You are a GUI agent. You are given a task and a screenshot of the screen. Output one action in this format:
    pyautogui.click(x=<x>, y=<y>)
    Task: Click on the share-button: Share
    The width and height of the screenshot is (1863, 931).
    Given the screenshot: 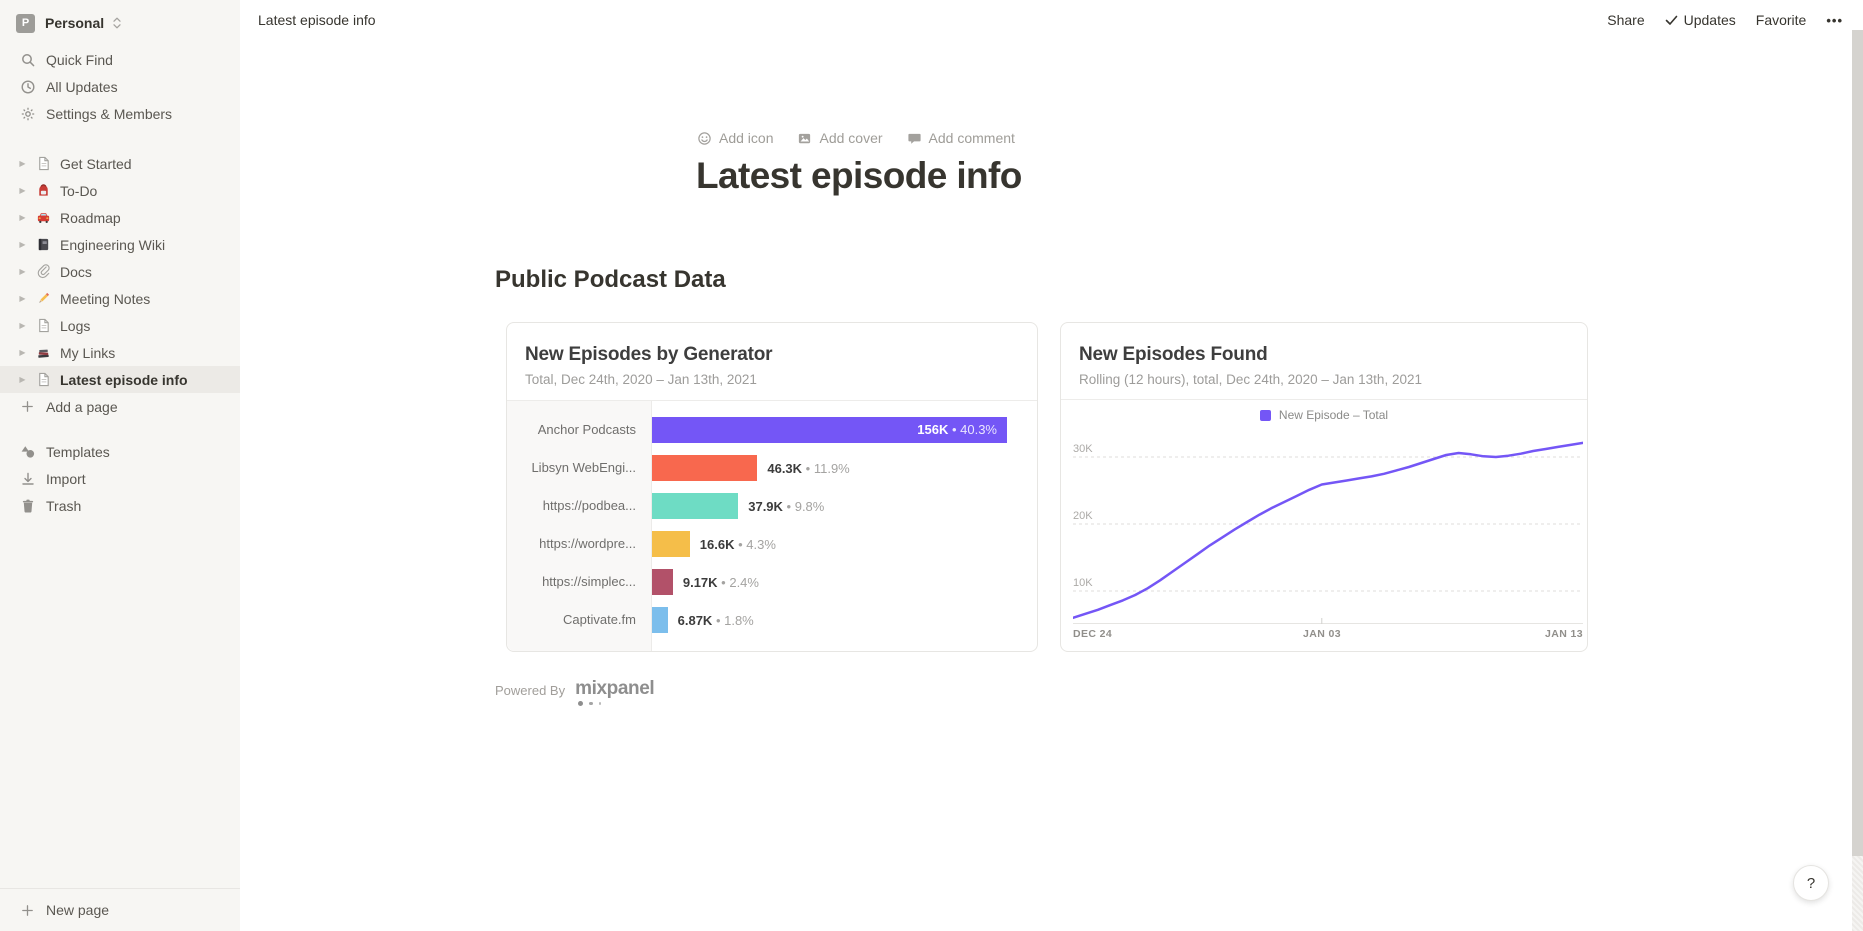 What is the action you would take?
    pyautogui.click(x=1626, y=20)
    